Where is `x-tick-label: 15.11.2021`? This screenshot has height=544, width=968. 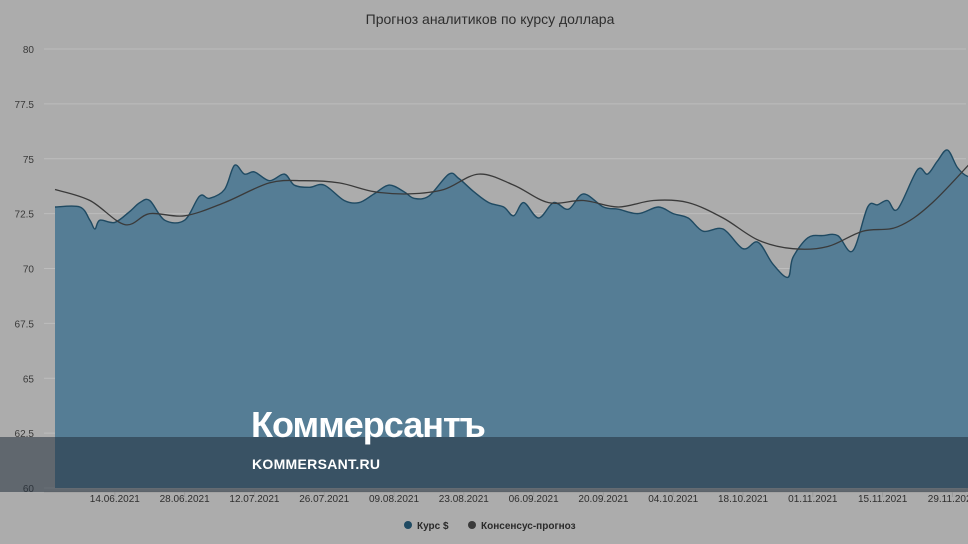 x-tick-label: 15.11.2021 is located at coordinates (883, 499).